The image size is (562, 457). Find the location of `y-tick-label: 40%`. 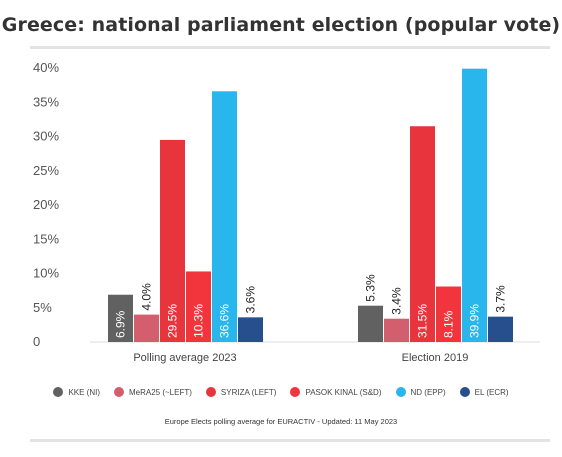

y-tick-label: 40% is located at coordinates (46, 67).